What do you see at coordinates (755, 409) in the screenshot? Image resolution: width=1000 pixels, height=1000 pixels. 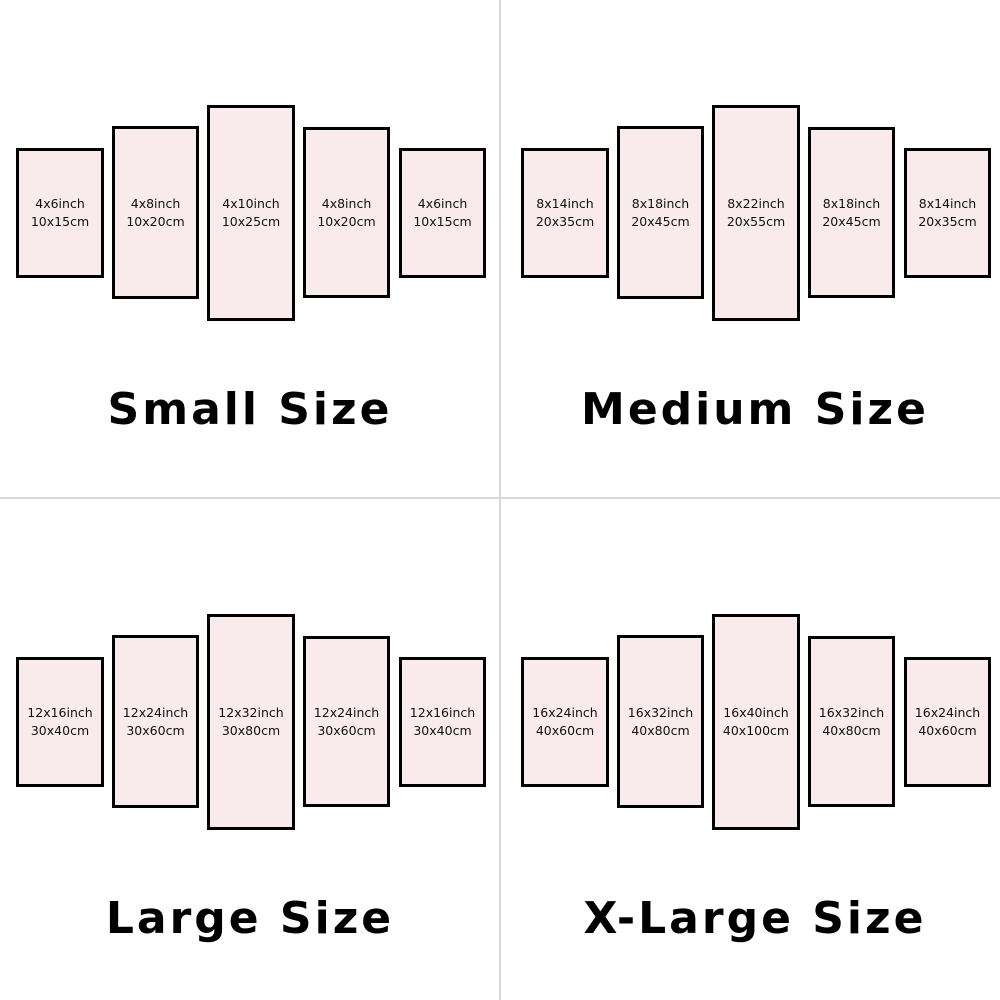 I see `size-title: Medium Size` at bounding box center [755, 409].